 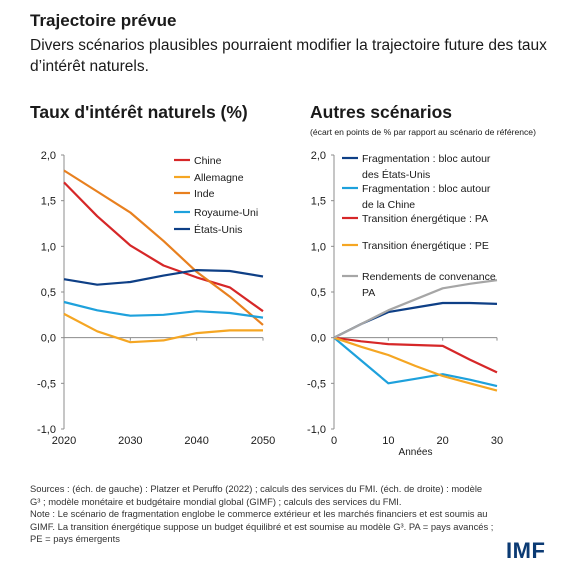 What do you see at coordinates (443, 441) in the screenshot?
I see `x-tick-label: 20` at bounding box center [443, 441].